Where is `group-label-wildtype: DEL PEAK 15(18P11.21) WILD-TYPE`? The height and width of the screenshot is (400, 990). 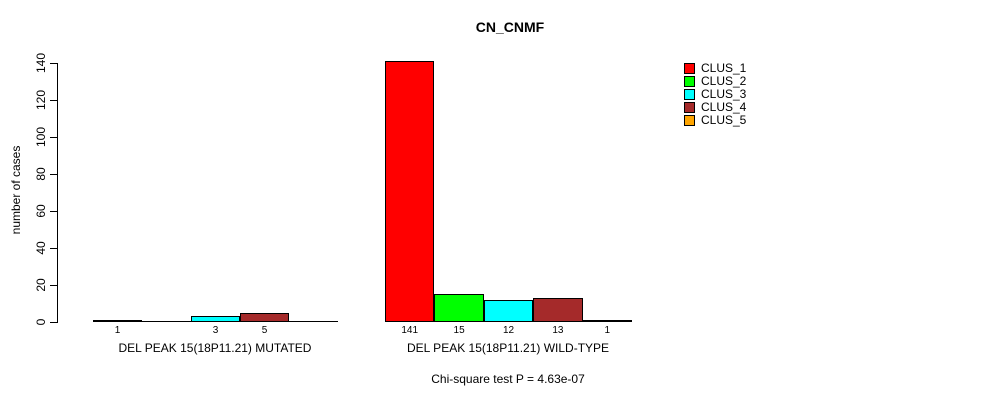 group-label-wildtype: DEL PEAK 15(18P11.21) WILD-TYPE is located at coordinates (508, 348).